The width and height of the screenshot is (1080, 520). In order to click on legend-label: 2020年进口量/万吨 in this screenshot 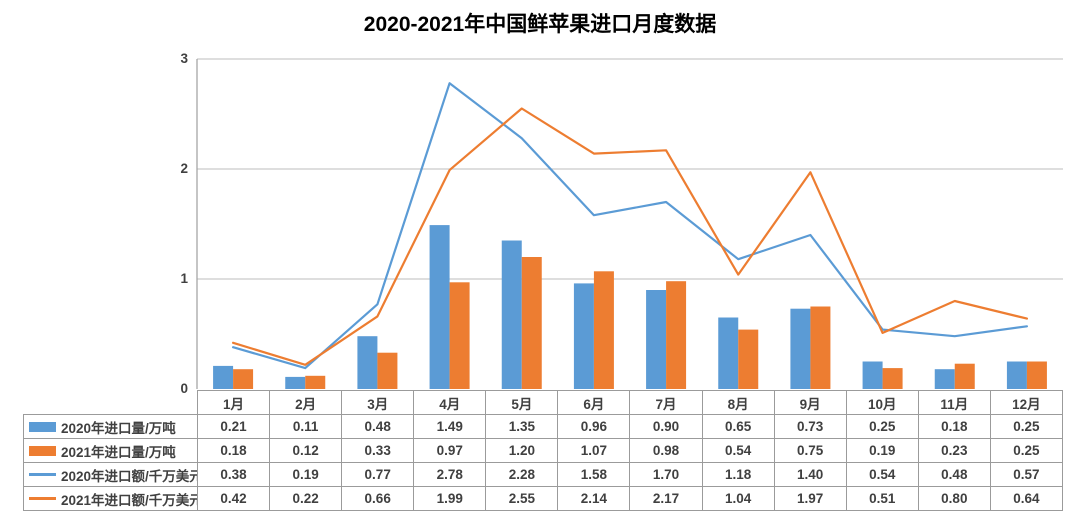, I will do `click(118, 428)`.